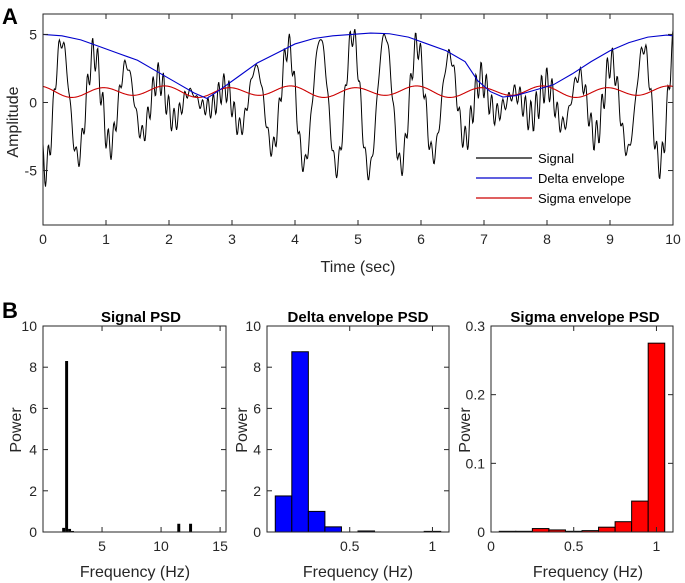 The image size is (685, 583). Describe the element at coordinates (476, 463) in the screenshot. I see `sigma-envelope-psd-ytick-label: 0.1` at that location.